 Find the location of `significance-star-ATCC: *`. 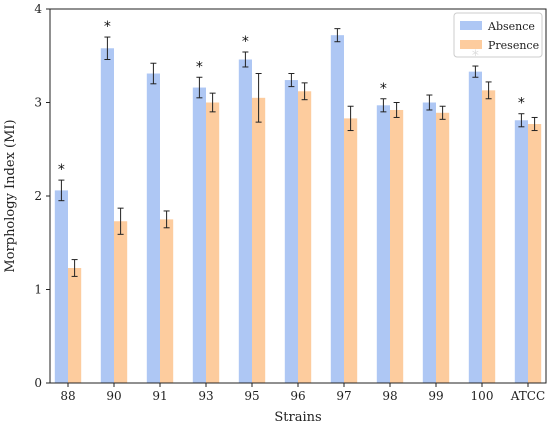

significance-star-ATCC: * is located at coordinates (521, 104).